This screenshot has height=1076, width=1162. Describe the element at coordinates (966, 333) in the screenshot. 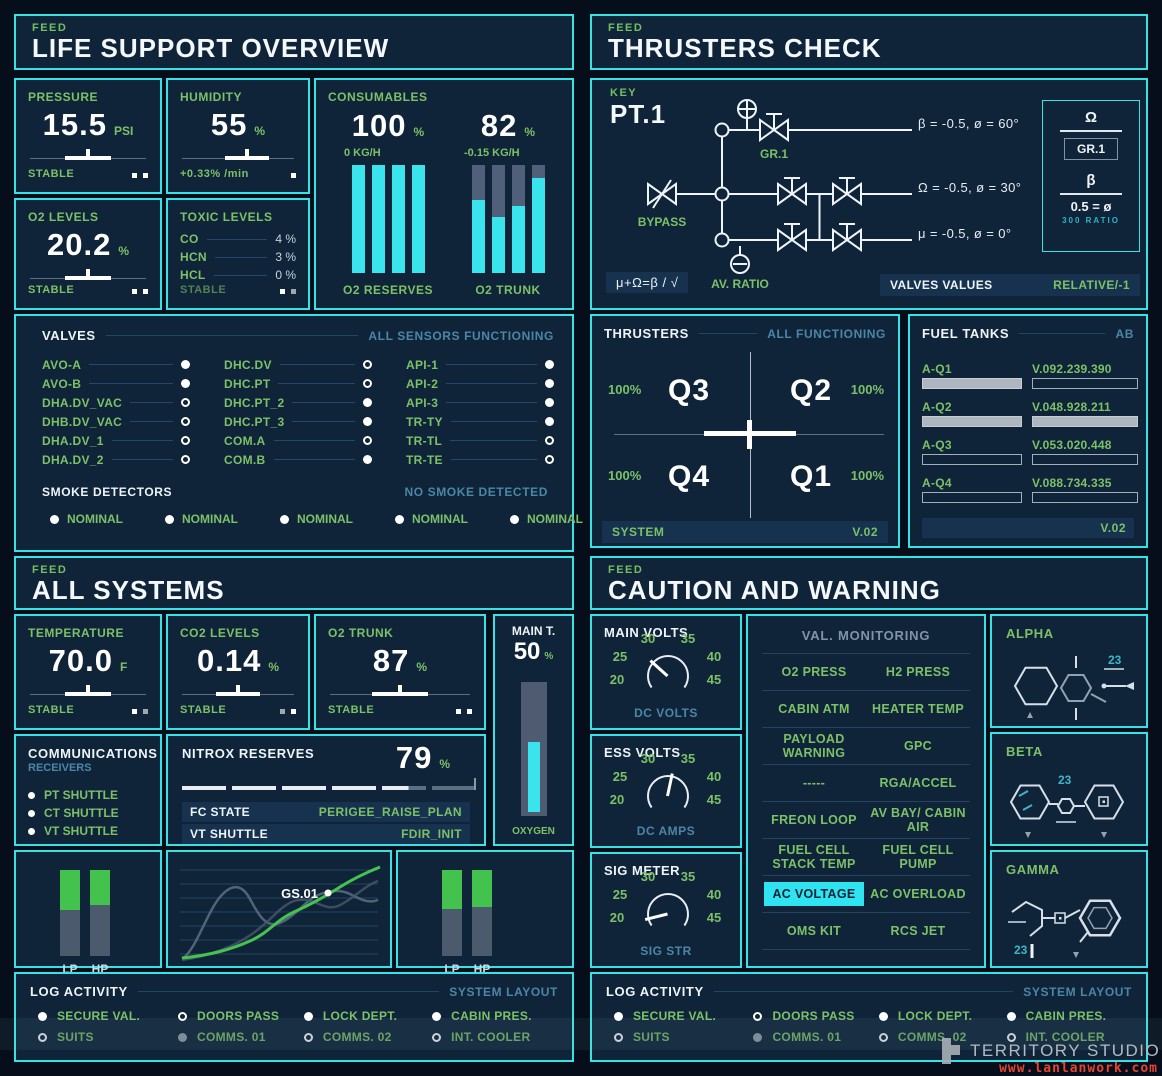

I see `panel-label: FUEL TANKS` at that location.